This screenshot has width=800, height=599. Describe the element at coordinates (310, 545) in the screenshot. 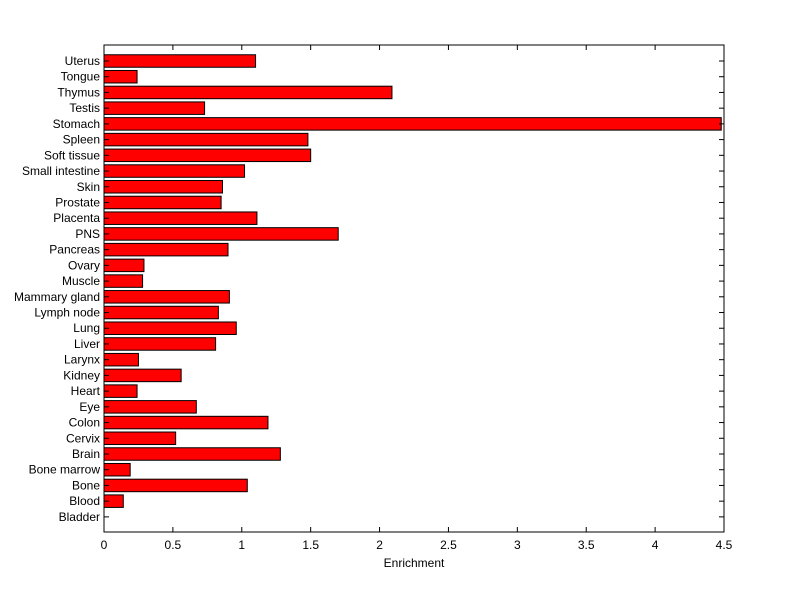

I see `x-tick-label: 1.5` at that location.